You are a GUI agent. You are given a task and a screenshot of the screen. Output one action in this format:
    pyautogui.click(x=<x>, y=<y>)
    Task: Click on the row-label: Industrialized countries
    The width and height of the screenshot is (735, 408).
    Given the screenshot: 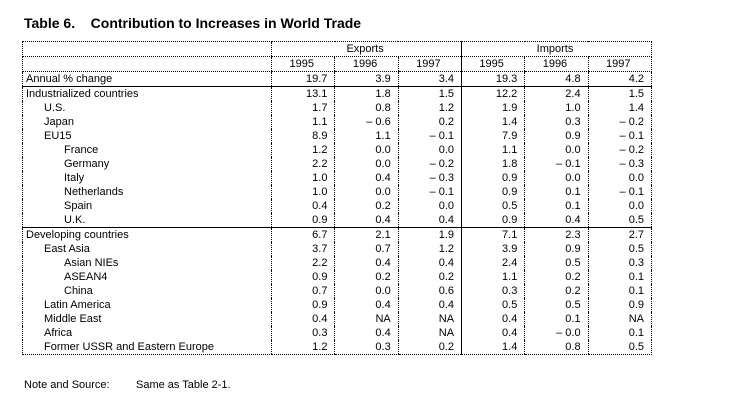 What is the action you would take?
    pyautogui.click(x=146, y=93)
    